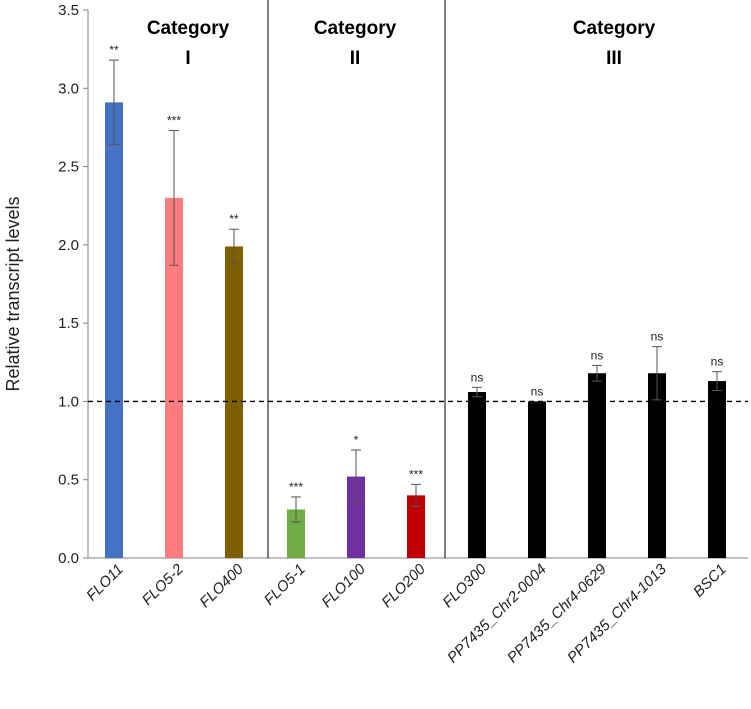 The height and width of the screenshot is (709, 751). Describe the element at coordinates (163, 584) in the screenshot. I see `x-category-label: FLO5-2` at that location.